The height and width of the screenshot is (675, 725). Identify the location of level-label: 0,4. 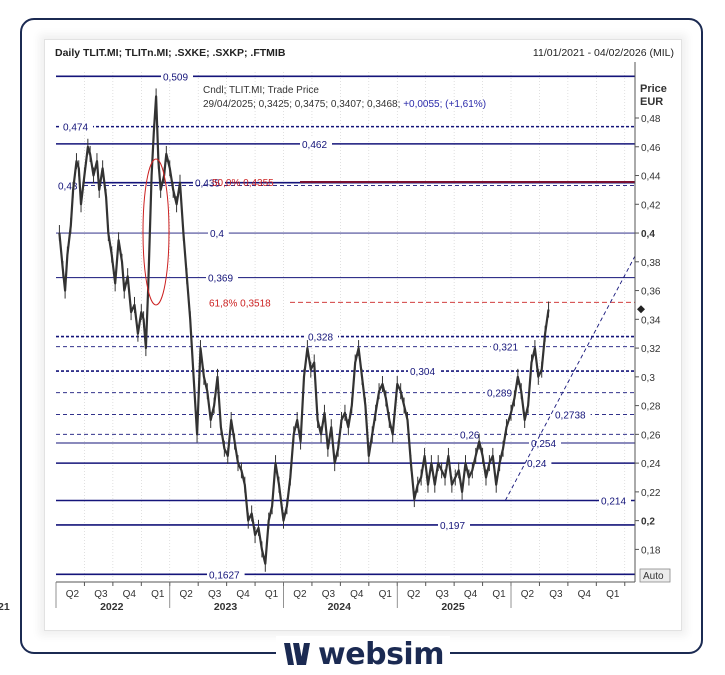
(217, 234).